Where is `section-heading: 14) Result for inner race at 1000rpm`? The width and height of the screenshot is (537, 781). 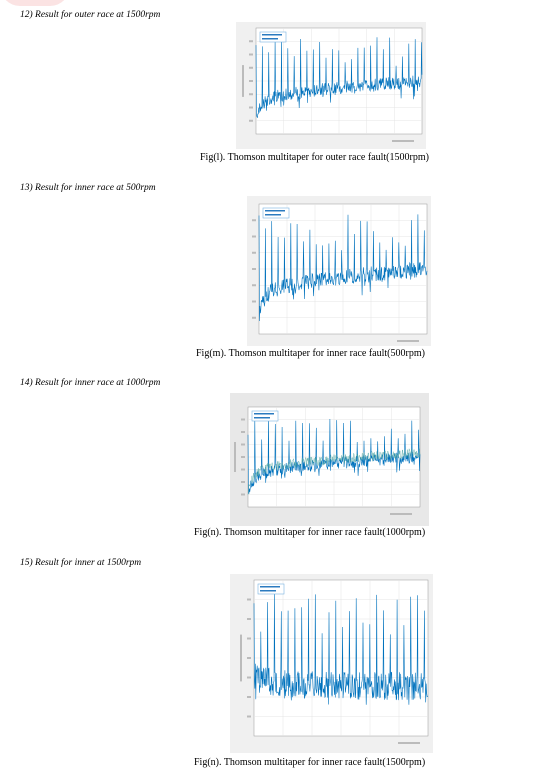 section-heading: 14) Result for inner race at 1000rpm is located at coordinates (90, 383).